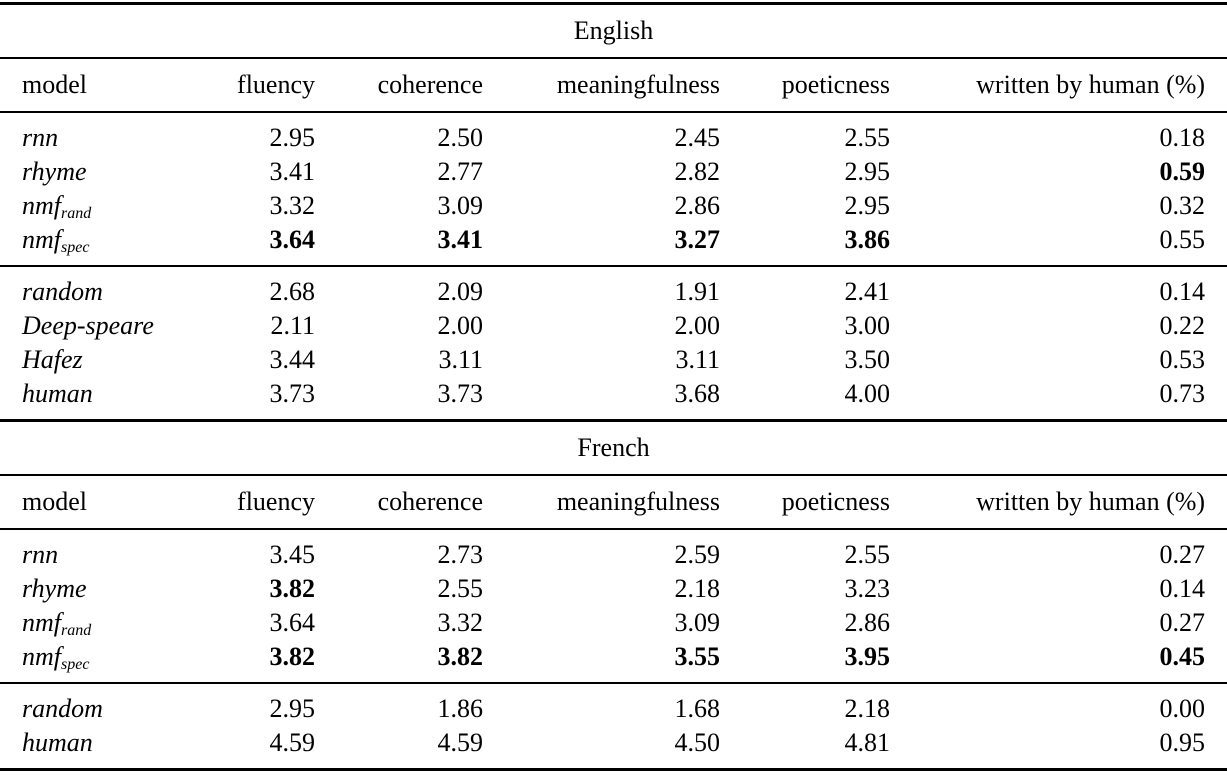 This screenshot has height=783, width=1227. Describe the element at coordinates (613, 244) in the screenshot. I see `table-row: nmfspec 3.64 3.41 3.27 3.86 0.55` at that location.